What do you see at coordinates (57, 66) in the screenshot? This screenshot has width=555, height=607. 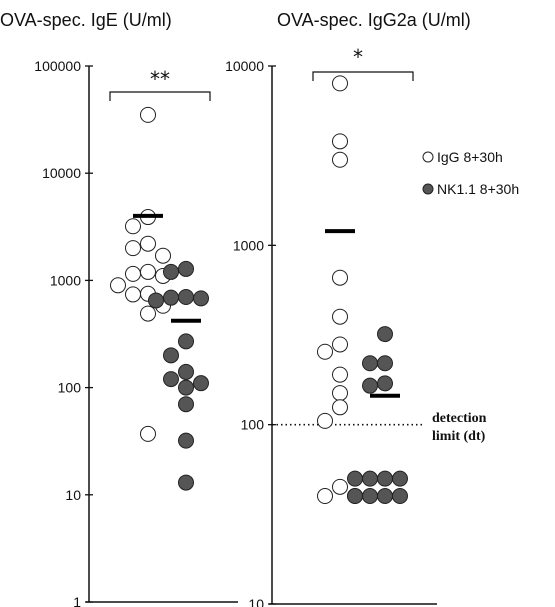 I see `ige-tick-label: 100000` at bounding box center [57, 66].